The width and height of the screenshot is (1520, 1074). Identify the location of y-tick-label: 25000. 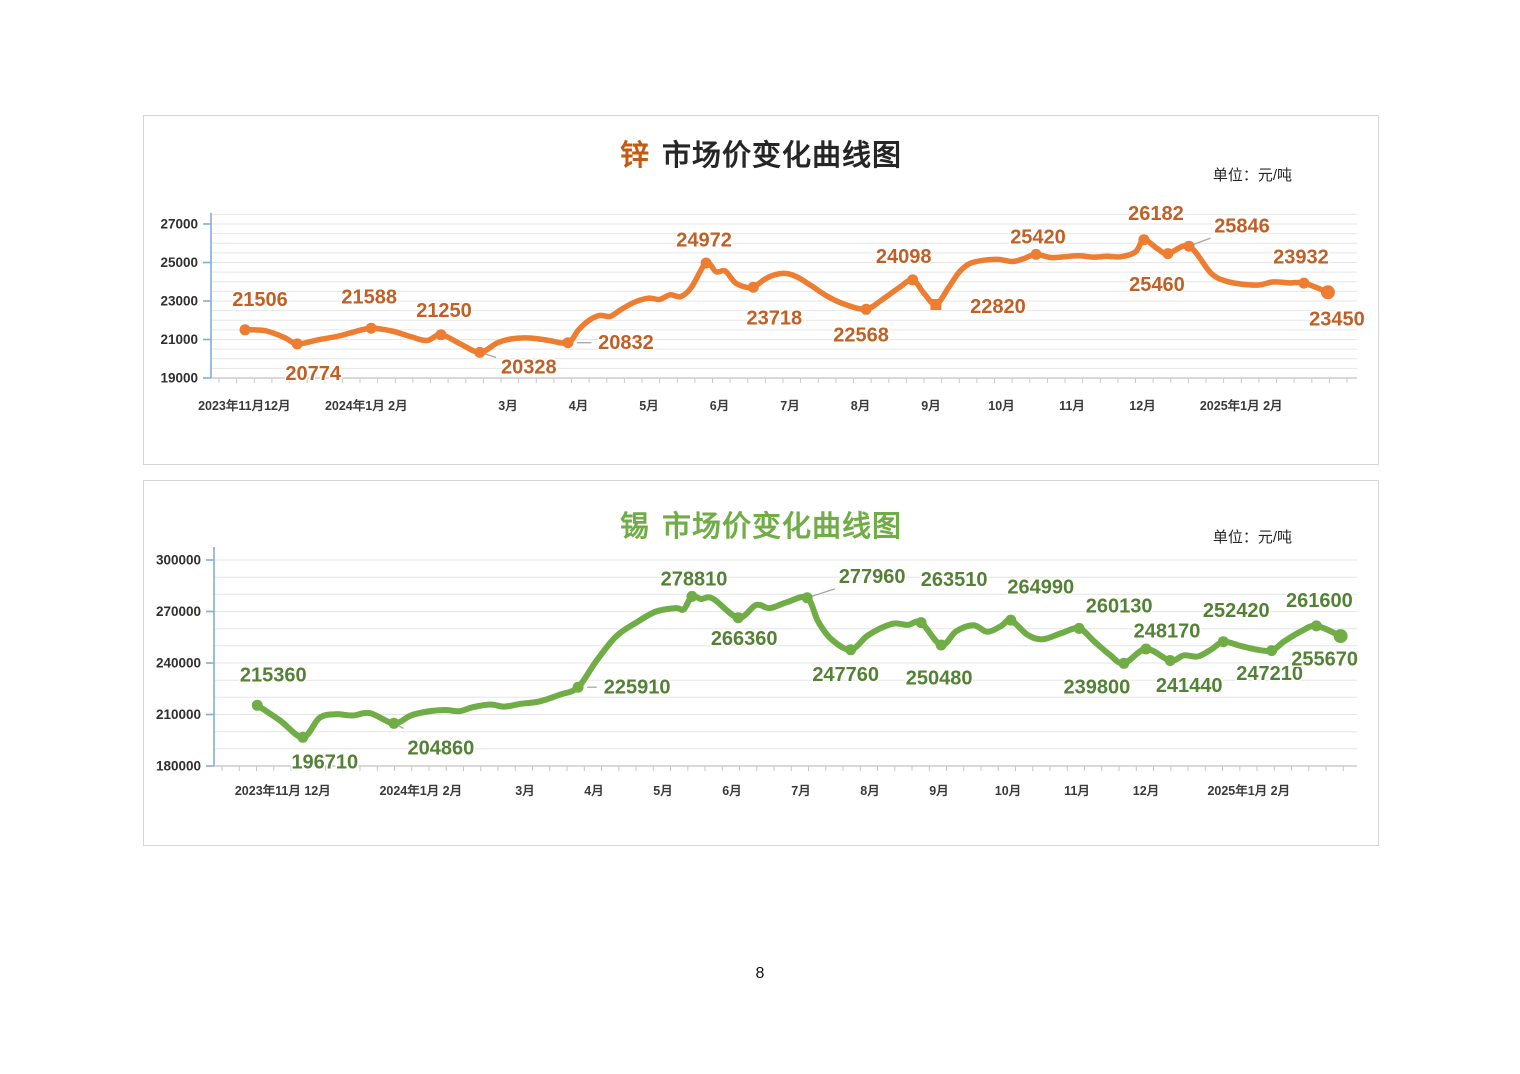
(179, 262).